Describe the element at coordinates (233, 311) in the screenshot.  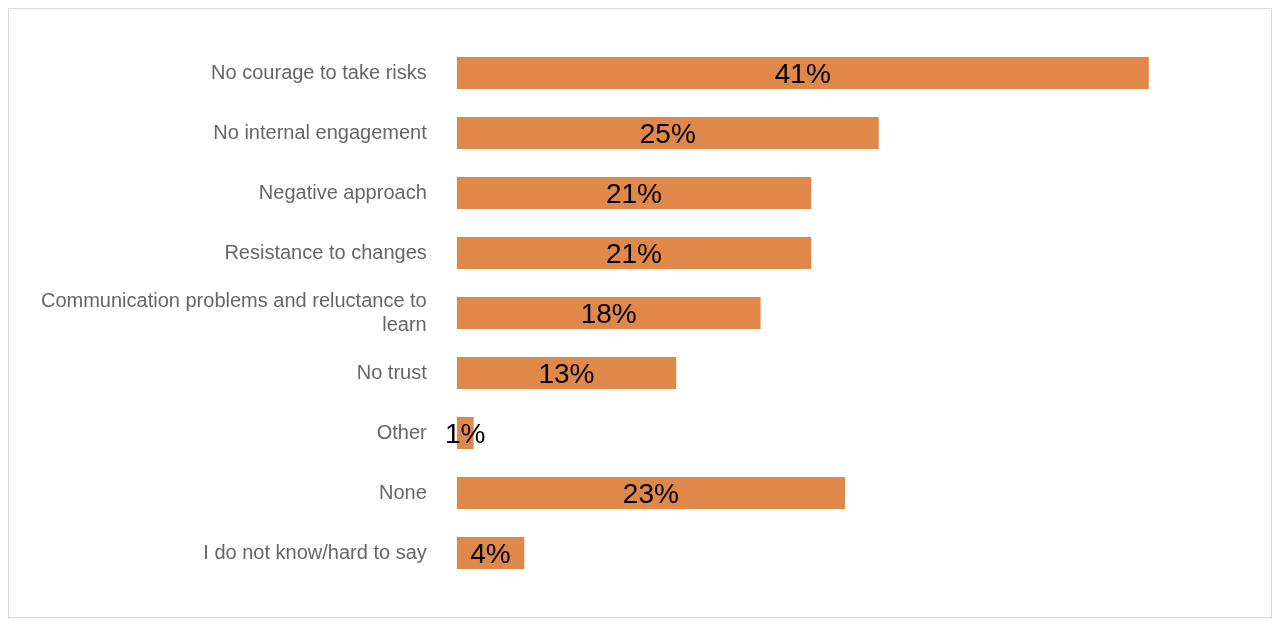
I see `y-tick-label: Communication problems and reluctance to learn` at that location.